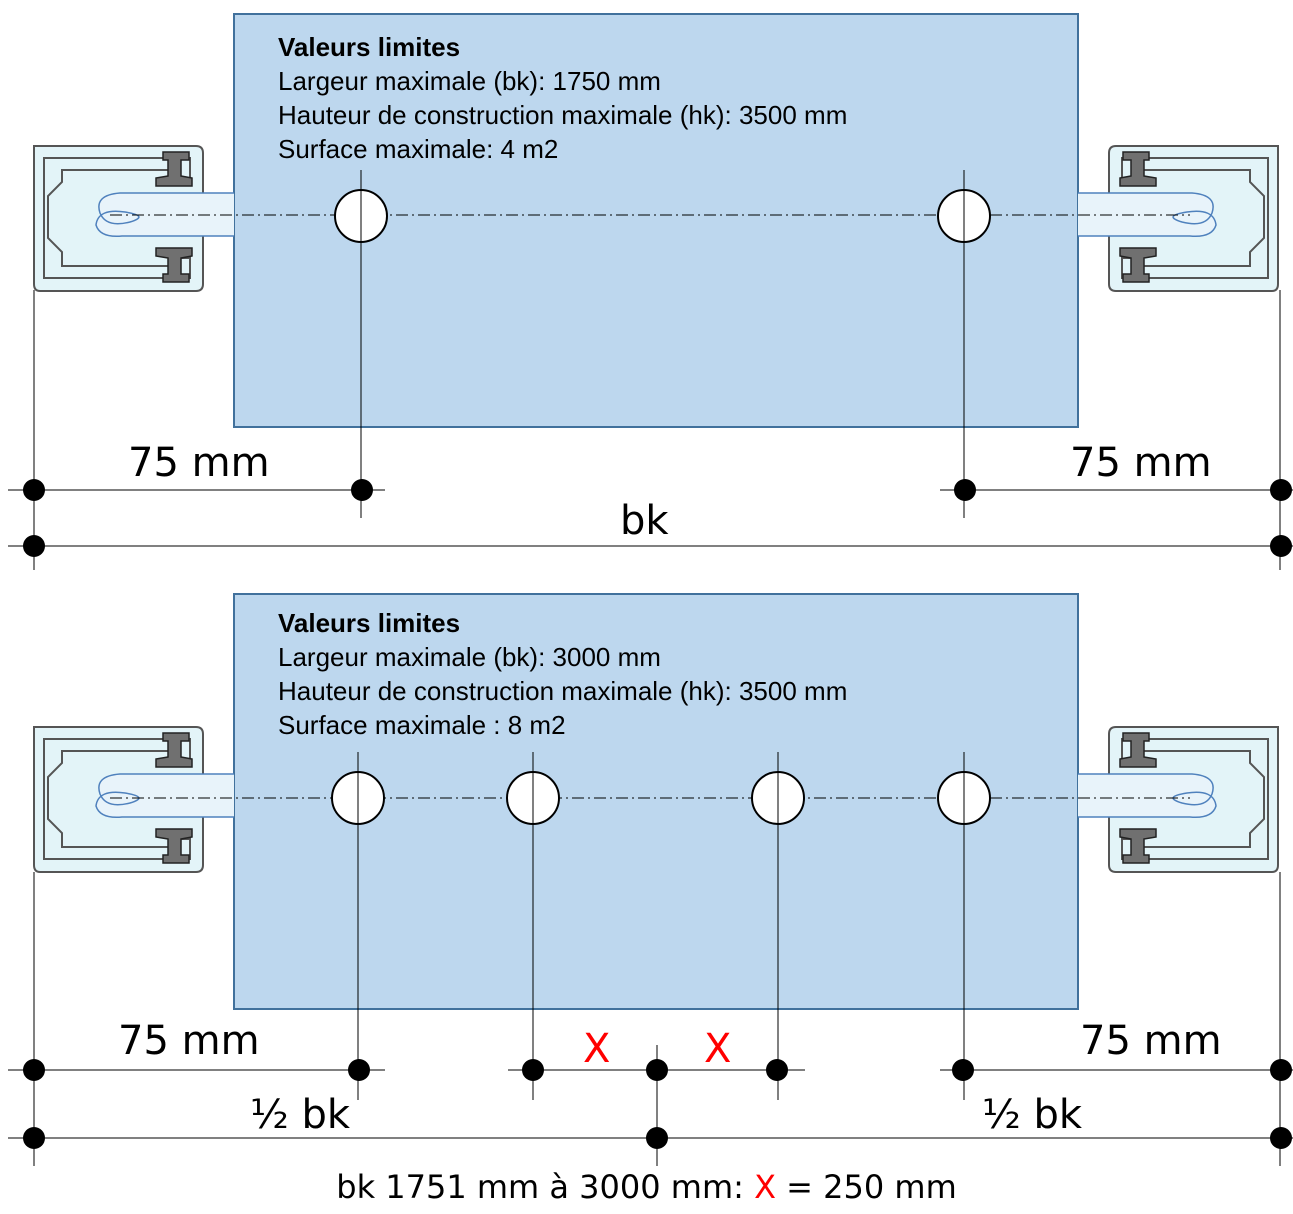  I want to click on bottom-limit-line: Largeur maximale (bk): 3000 mm, so click(469, 657).